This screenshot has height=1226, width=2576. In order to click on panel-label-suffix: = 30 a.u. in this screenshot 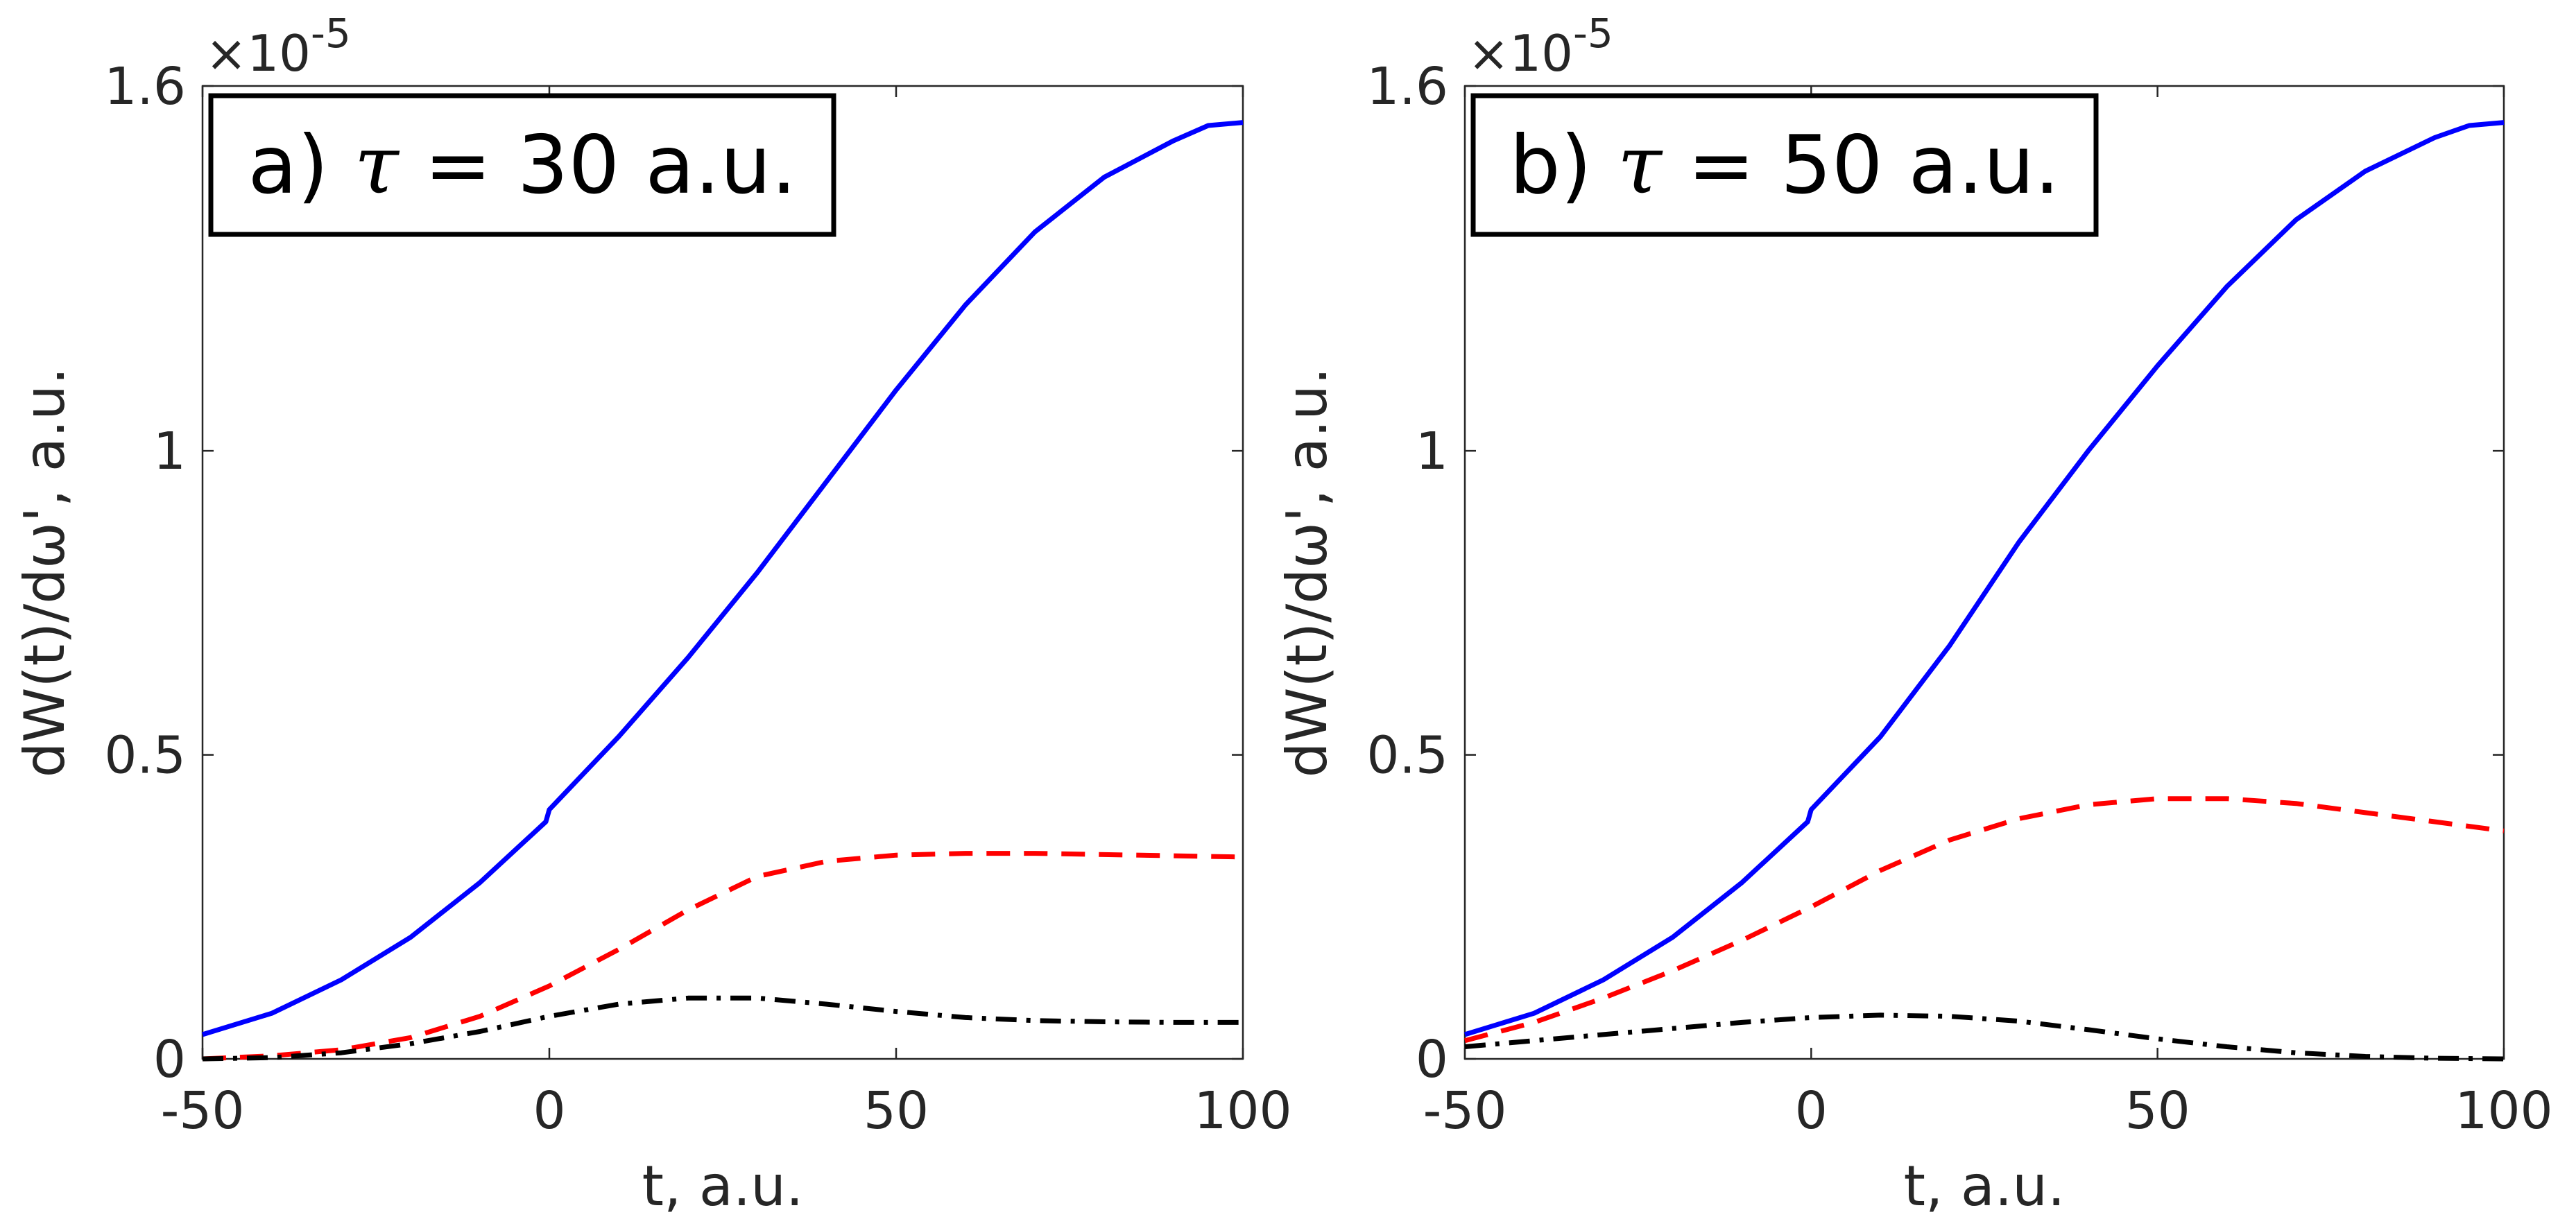, I will do `click(598, 165)`.